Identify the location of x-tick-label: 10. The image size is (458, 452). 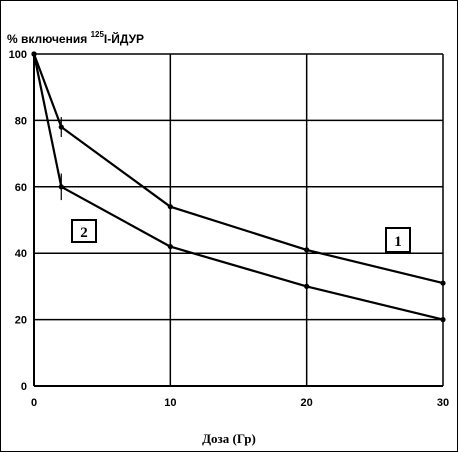
(170, 403).